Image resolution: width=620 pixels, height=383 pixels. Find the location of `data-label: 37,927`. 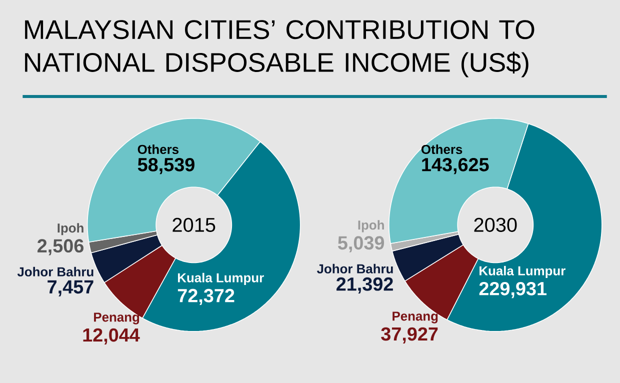

data-label: 37,927 is located at coordinates (409, 335).